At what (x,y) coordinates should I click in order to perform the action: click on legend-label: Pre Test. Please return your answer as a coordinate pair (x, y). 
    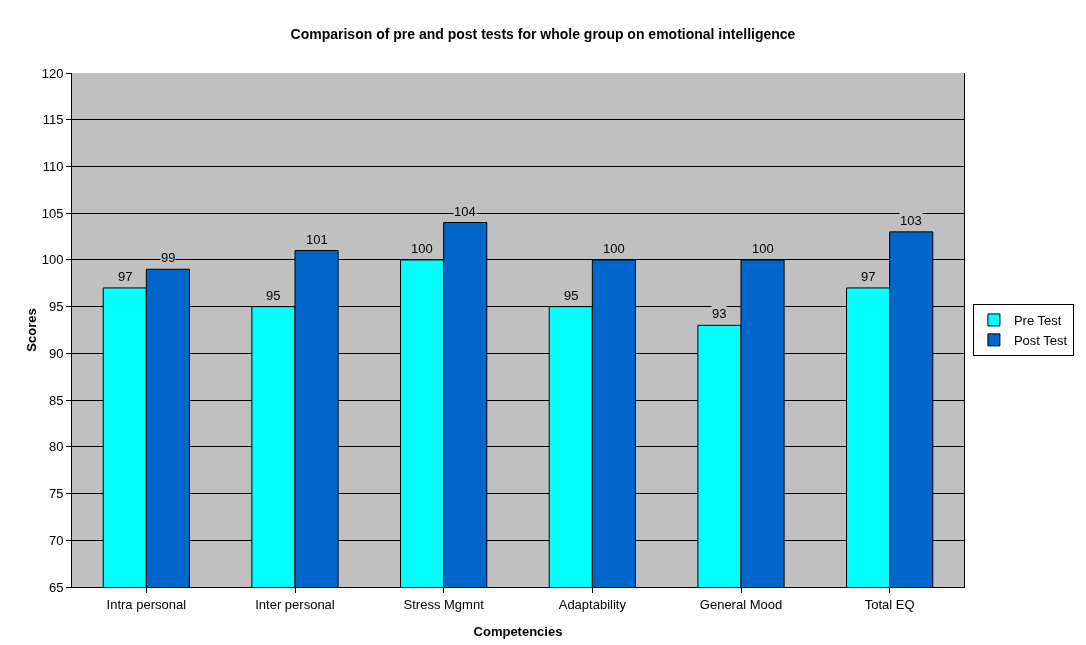
    Looking at the image, I should click on (1037, 321).